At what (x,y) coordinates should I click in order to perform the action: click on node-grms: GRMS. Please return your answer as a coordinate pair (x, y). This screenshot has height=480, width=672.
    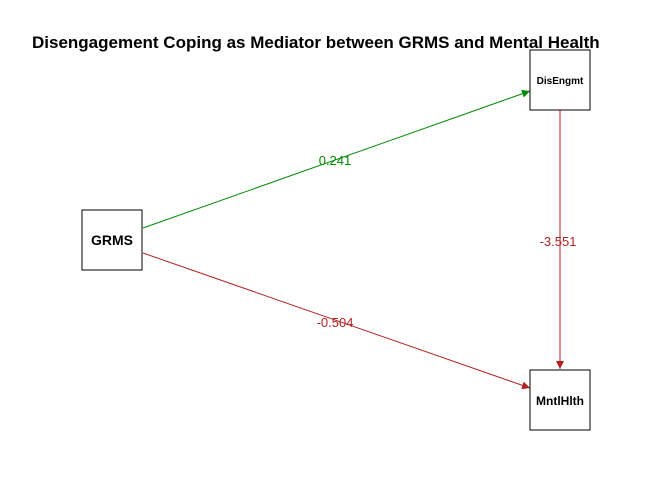
    Looking at the image, I should click on (112, 240).